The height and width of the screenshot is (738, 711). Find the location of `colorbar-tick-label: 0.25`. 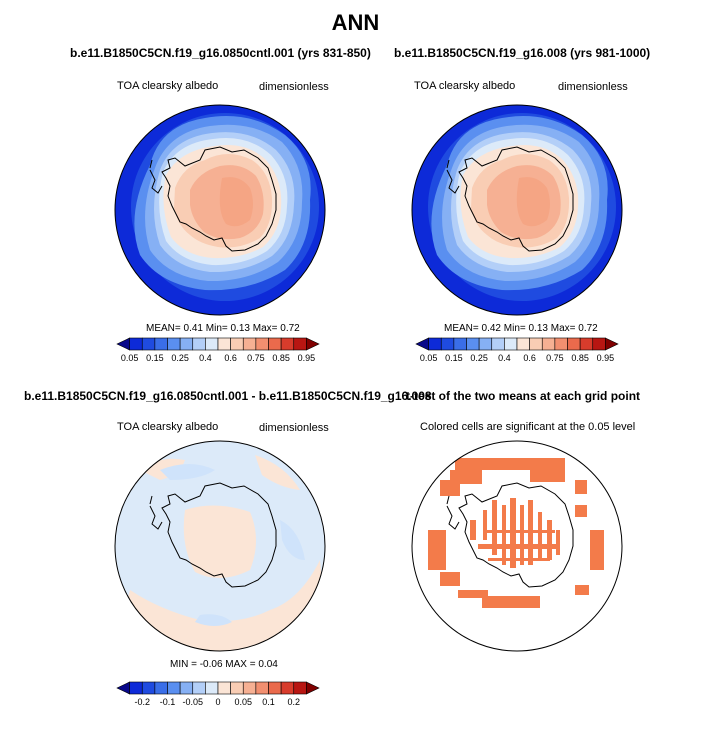

colorbar-tick-label: 0.25 is located at coordinates (479, 358).